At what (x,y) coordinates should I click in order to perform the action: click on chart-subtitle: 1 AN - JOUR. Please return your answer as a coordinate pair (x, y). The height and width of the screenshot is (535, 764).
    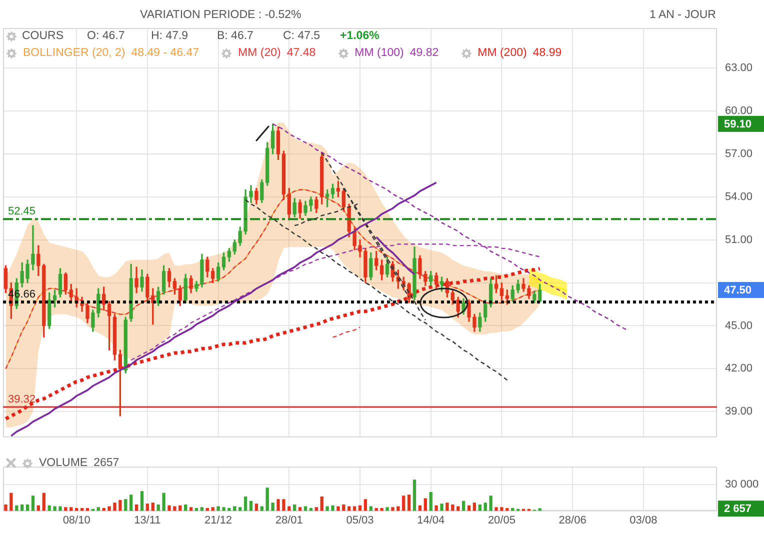
    Looking at the image, I should click on (683, 15).